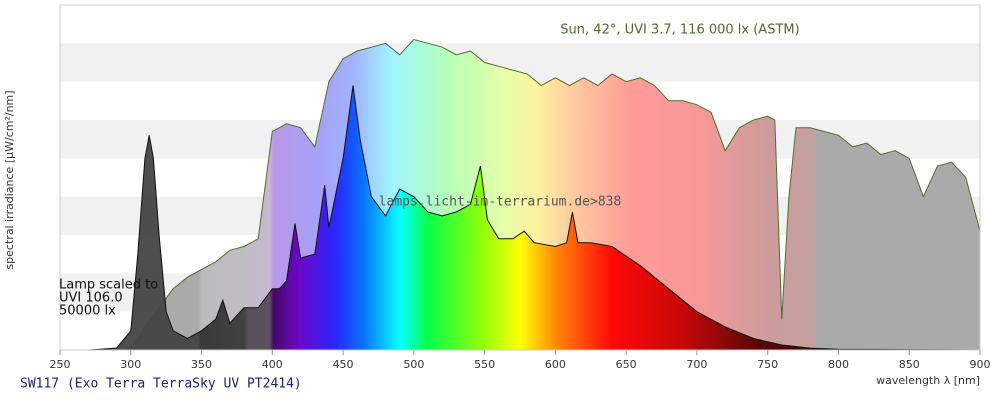 Image resolution: width=1000 pixels, height=400 pixels. Describe the element at coordinates (909, 364) in the screenshot. I see `x-tick-label: 850` at that location.